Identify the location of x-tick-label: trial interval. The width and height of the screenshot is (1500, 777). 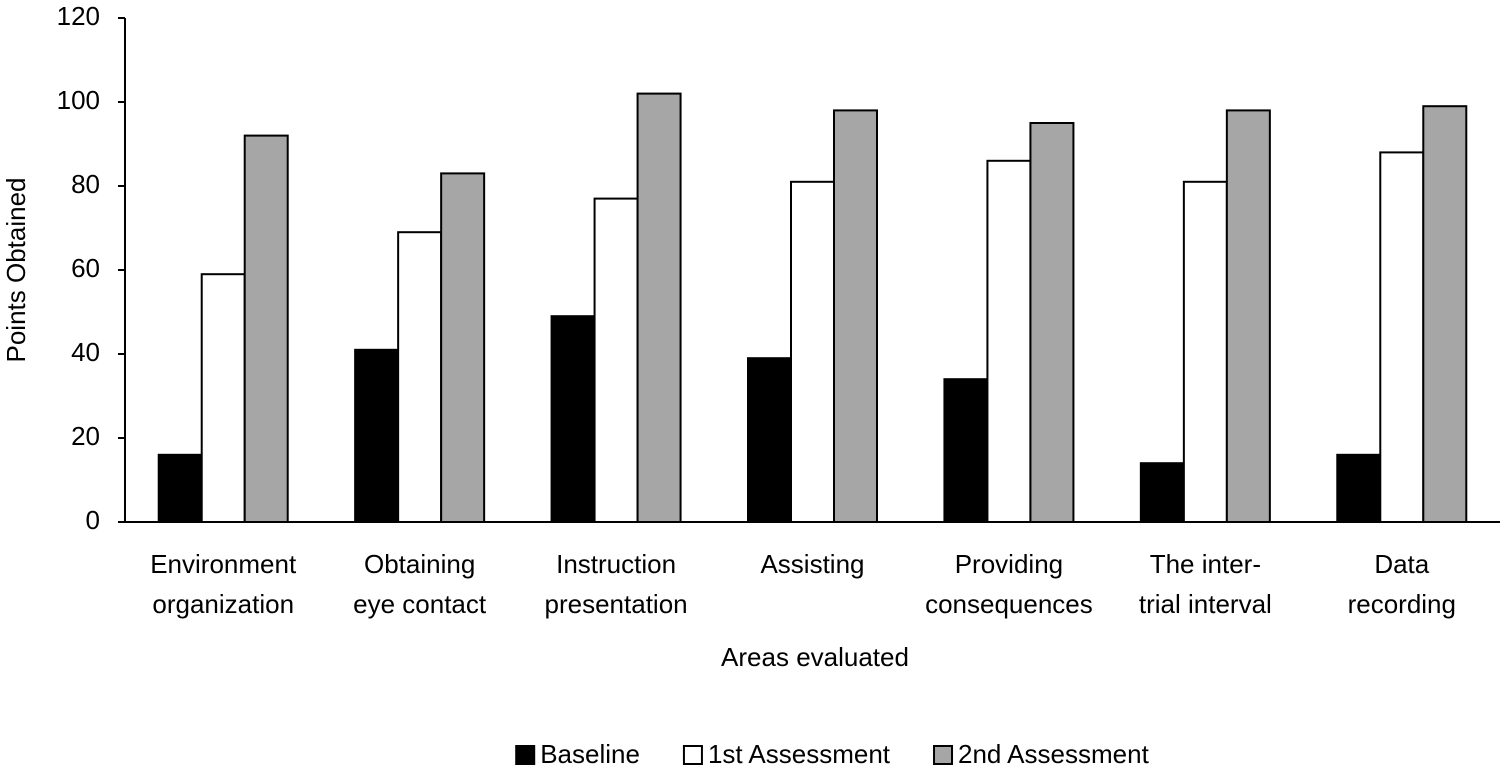
(1205, 604).